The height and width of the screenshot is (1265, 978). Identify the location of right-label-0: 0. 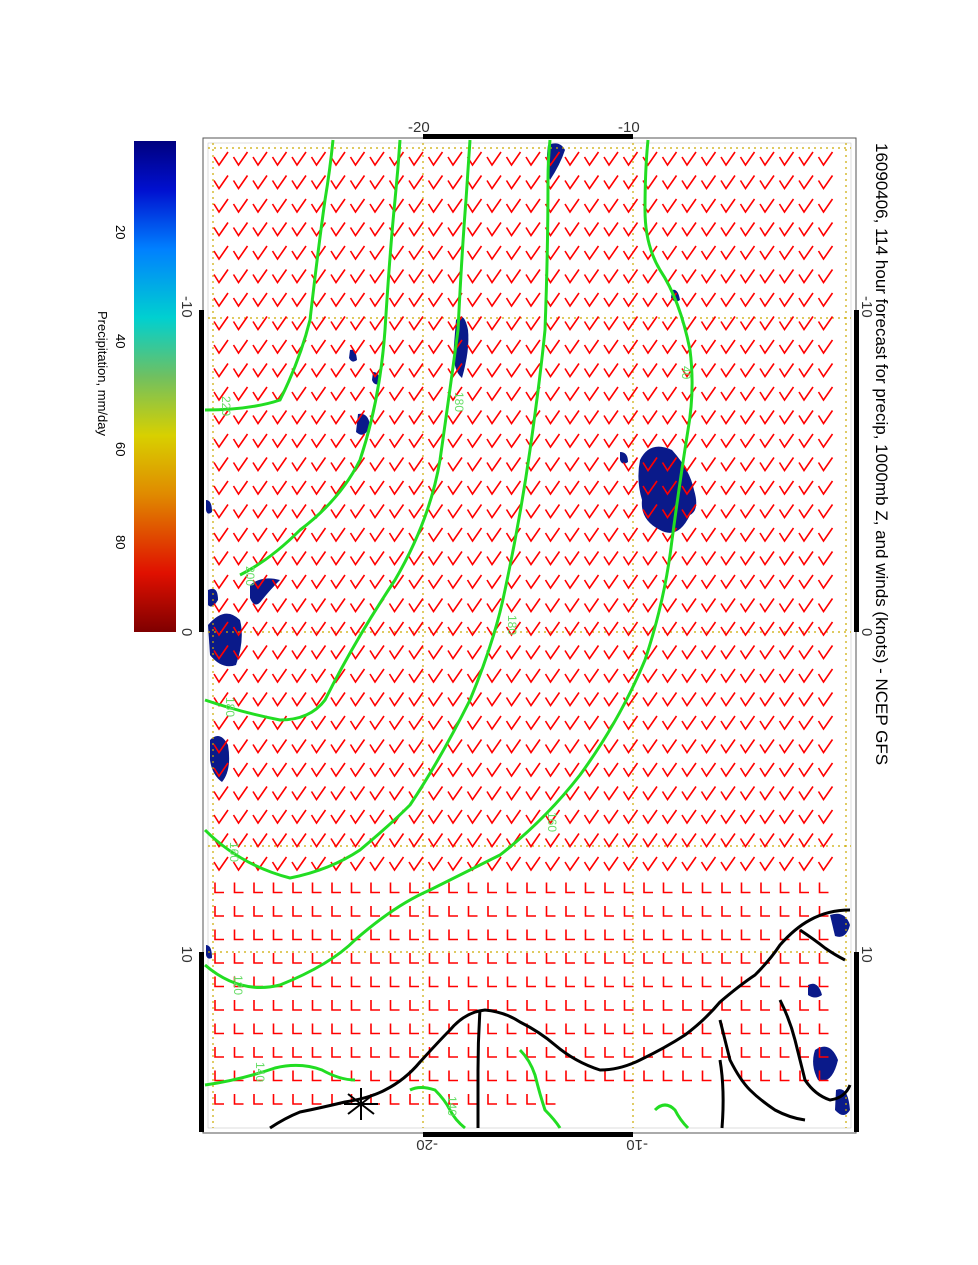
(866, 632).